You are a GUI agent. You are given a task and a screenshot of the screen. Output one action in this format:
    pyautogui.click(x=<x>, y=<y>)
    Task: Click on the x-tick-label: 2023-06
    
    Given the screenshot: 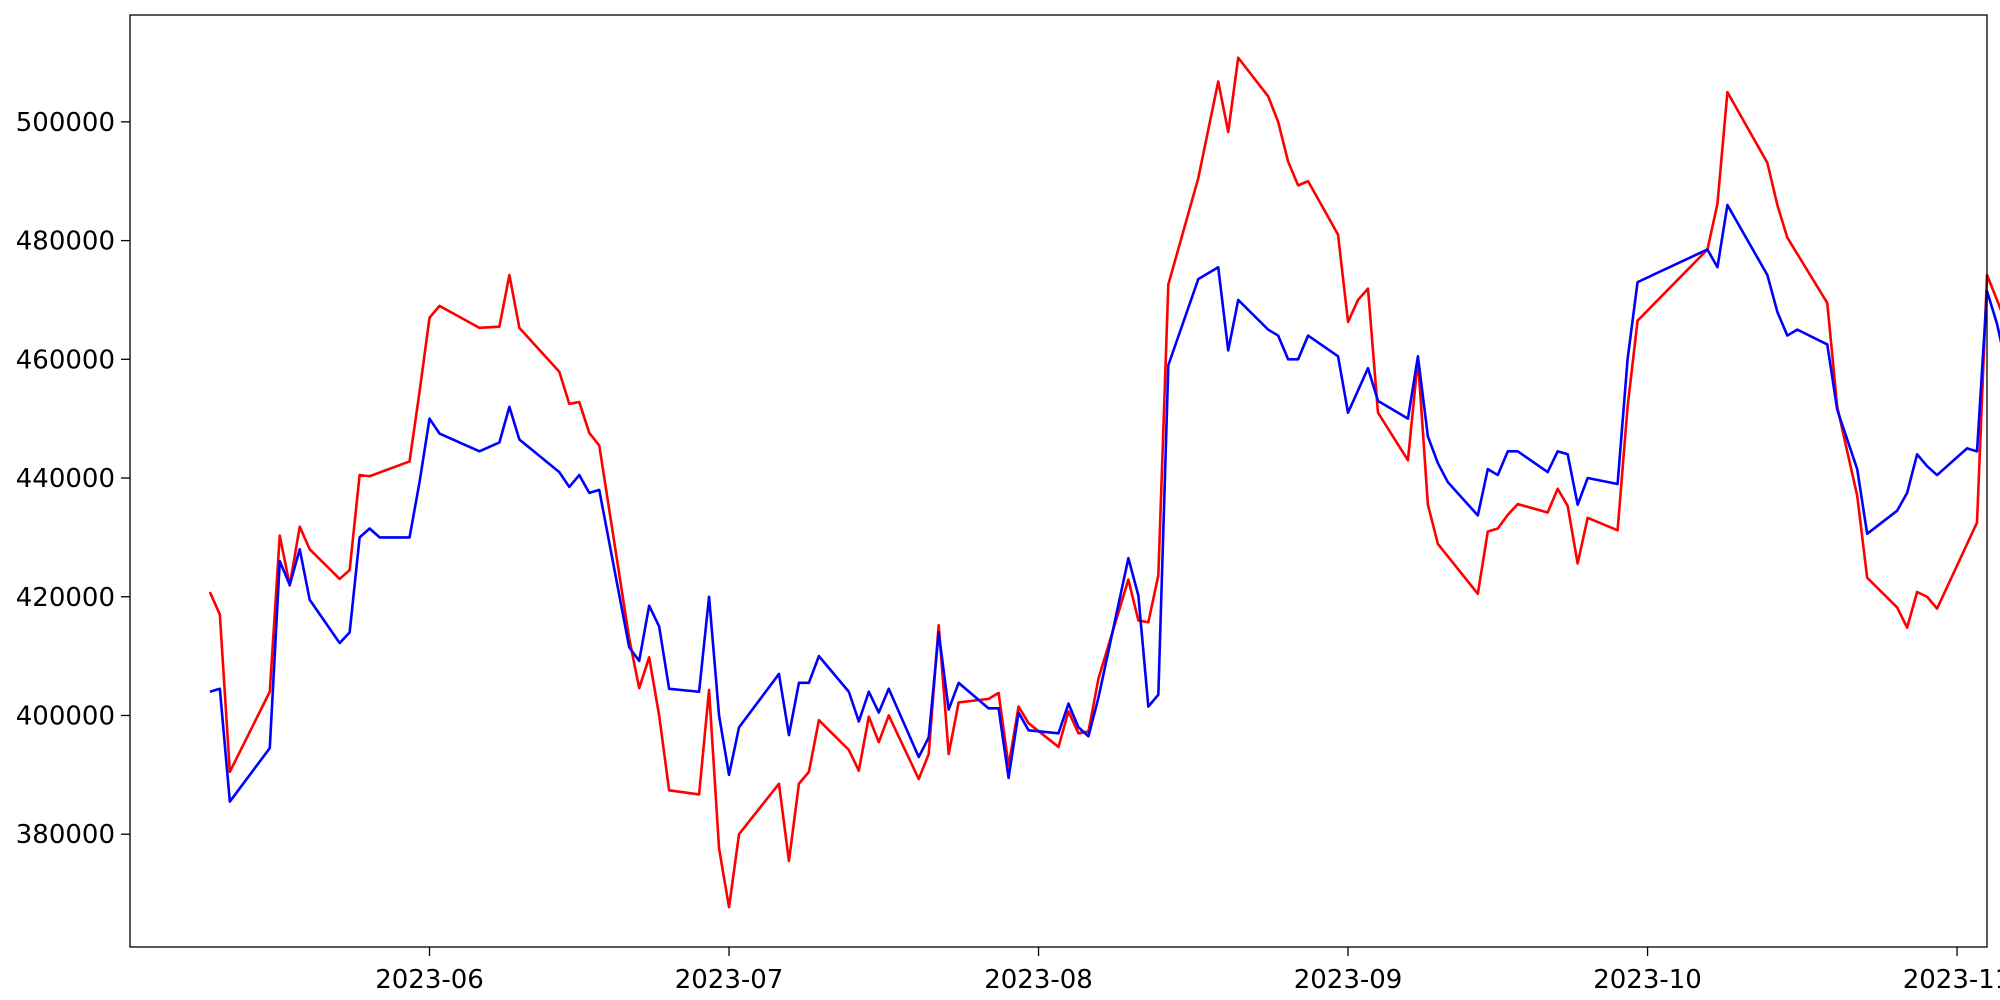 What is the action you would take?
    pyautogui.click(x=429, y=980)
    